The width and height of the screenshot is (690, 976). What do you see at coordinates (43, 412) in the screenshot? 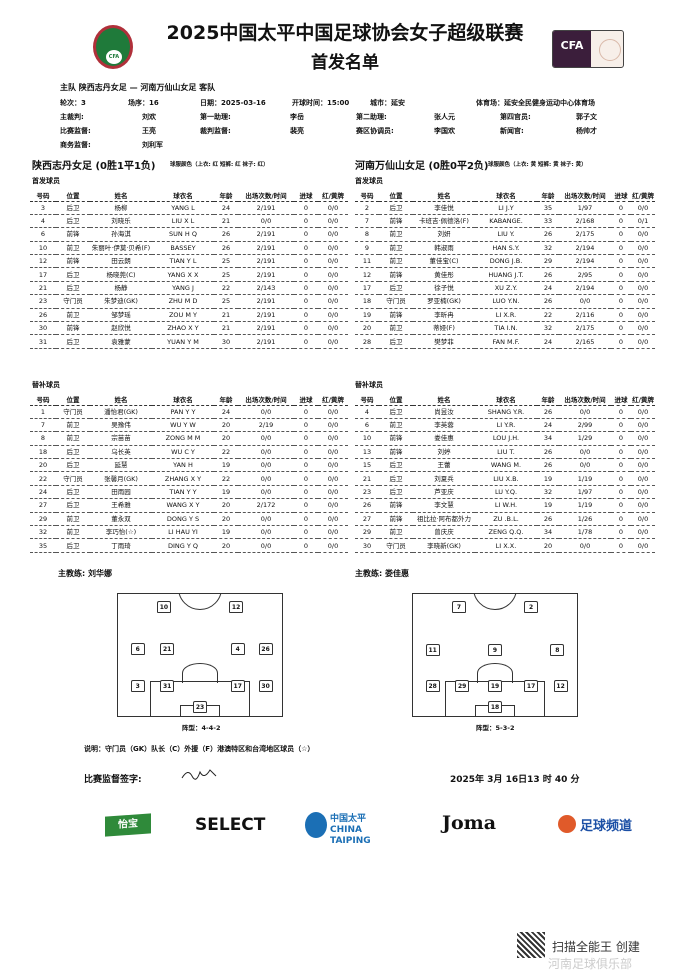
I see `player-number: 1` at bounding box center [43, 412].